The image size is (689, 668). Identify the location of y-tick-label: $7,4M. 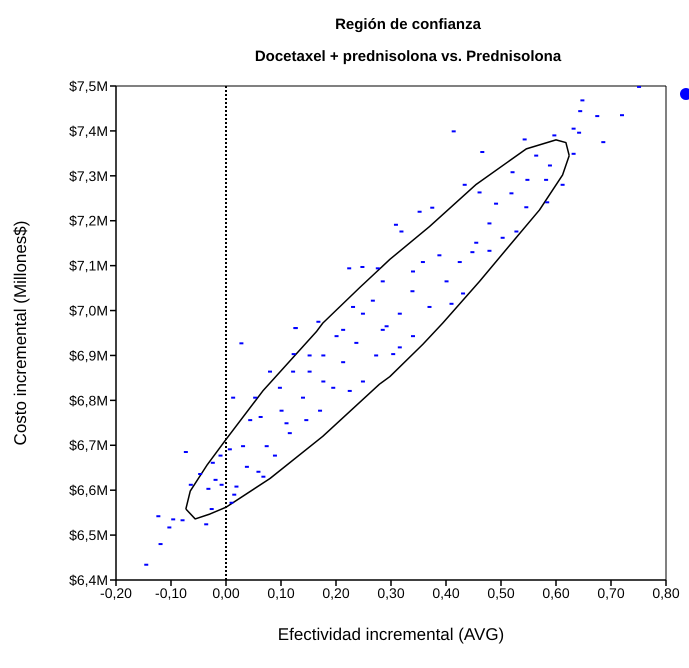
(88, 130).